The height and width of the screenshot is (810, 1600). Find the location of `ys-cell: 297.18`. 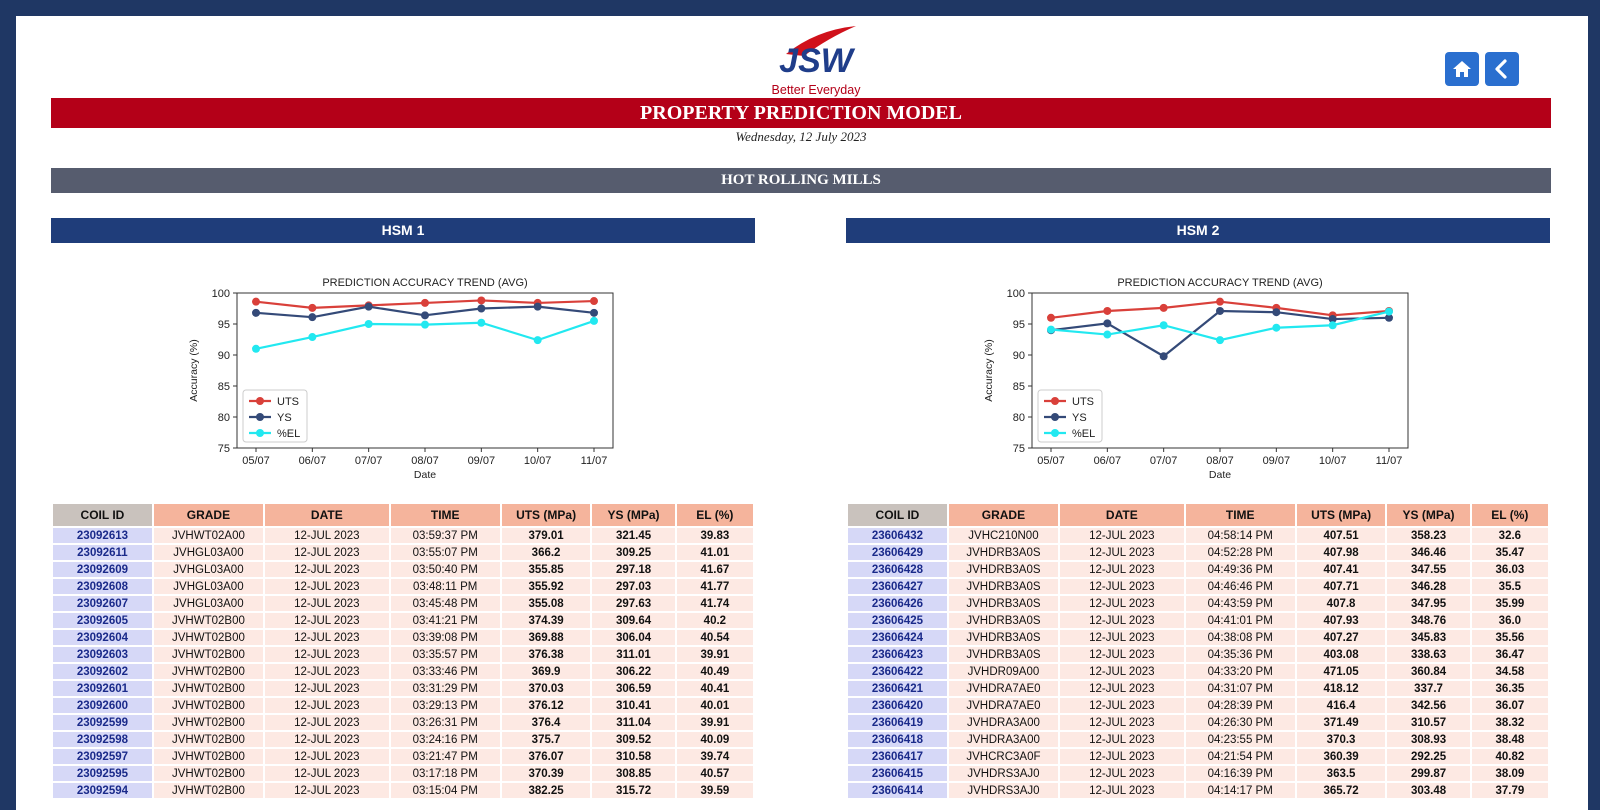

ys-cell: 297.18 is located at coordinates (633, 569).